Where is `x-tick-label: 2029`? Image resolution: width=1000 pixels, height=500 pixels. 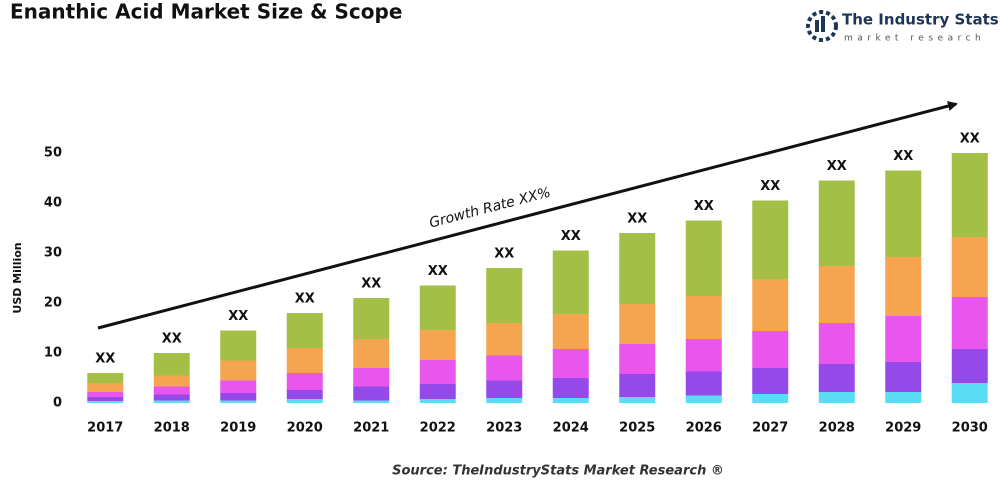
x-tick-label: 2029 is located at coordinates (903, 428).